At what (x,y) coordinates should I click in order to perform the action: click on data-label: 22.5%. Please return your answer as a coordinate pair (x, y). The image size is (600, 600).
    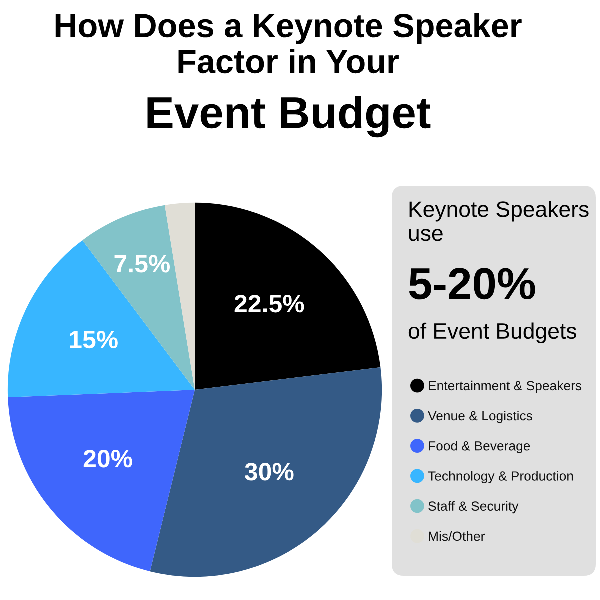
    Looking at the image, I should click on (269, 303).